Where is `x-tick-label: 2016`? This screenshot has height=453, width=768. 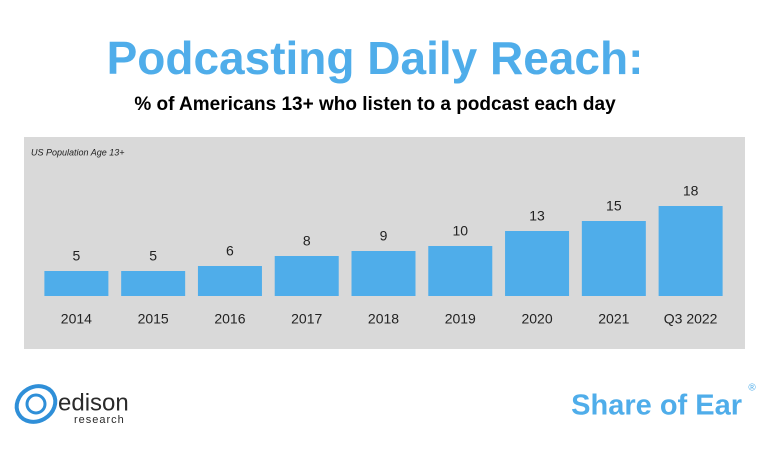 x-tick-label: 2016 is located at coordinates (229, 319).